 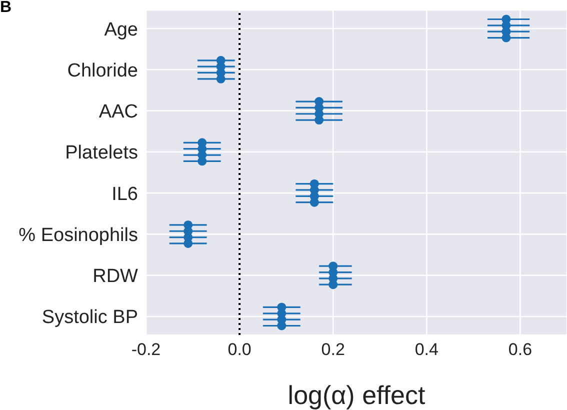 I want to click on x-tick-label: 0.2, so click(x=333, y=350).